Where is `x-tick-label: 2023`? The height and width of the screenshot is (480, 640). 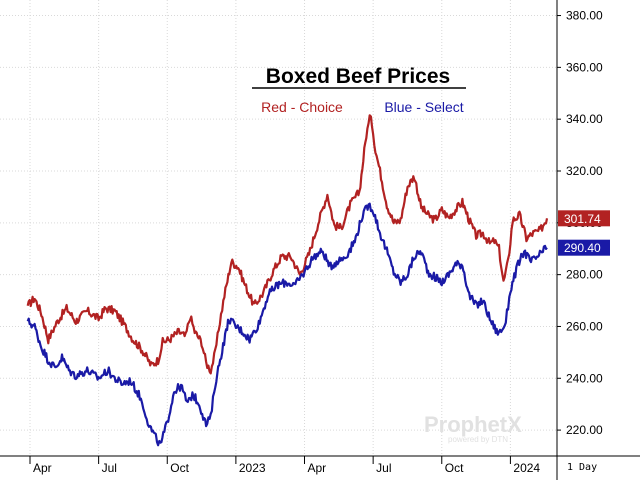 x-tick-label: 2023 is located at coordinates (252, 468).